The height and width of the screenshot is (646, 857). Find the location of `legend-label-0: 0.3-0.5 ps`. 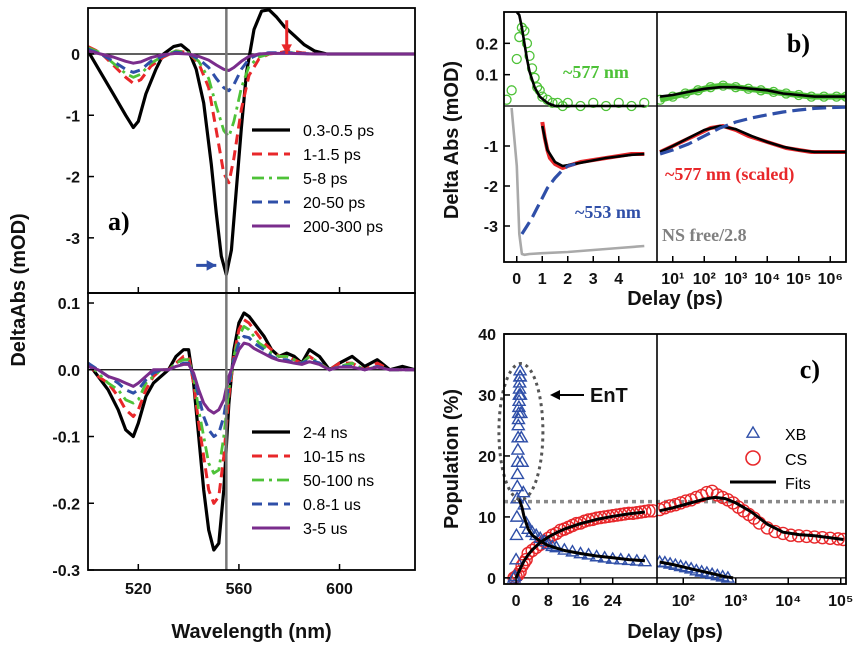

legend-label-0: 0.3-0.5 ps is located at coordinates (338, 131).